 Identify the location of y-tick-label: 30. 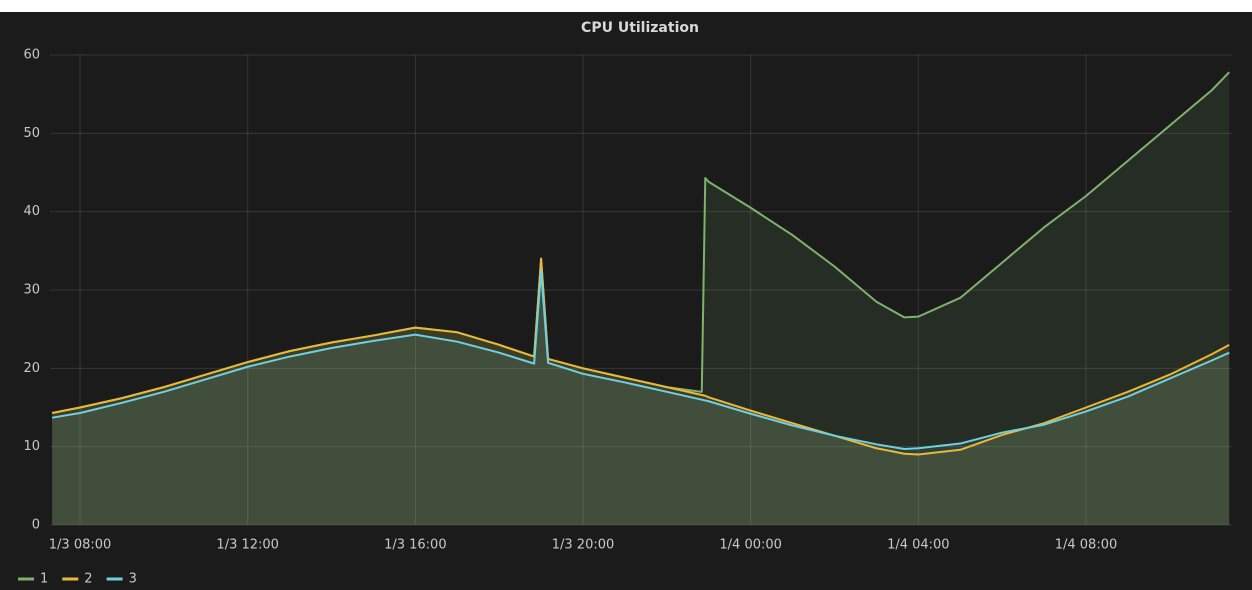
(31, 290).